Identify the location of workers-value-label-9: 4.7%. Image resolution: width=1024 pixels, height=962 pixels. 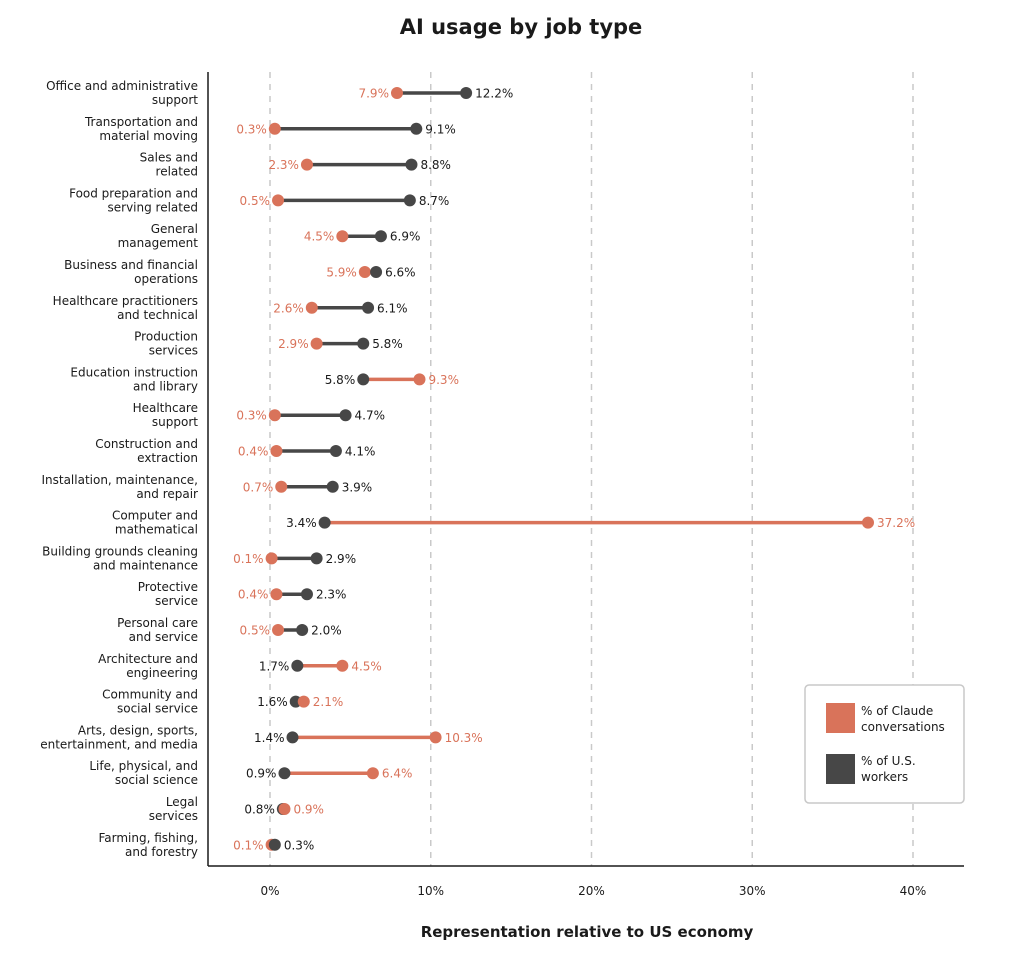
(370, 416).